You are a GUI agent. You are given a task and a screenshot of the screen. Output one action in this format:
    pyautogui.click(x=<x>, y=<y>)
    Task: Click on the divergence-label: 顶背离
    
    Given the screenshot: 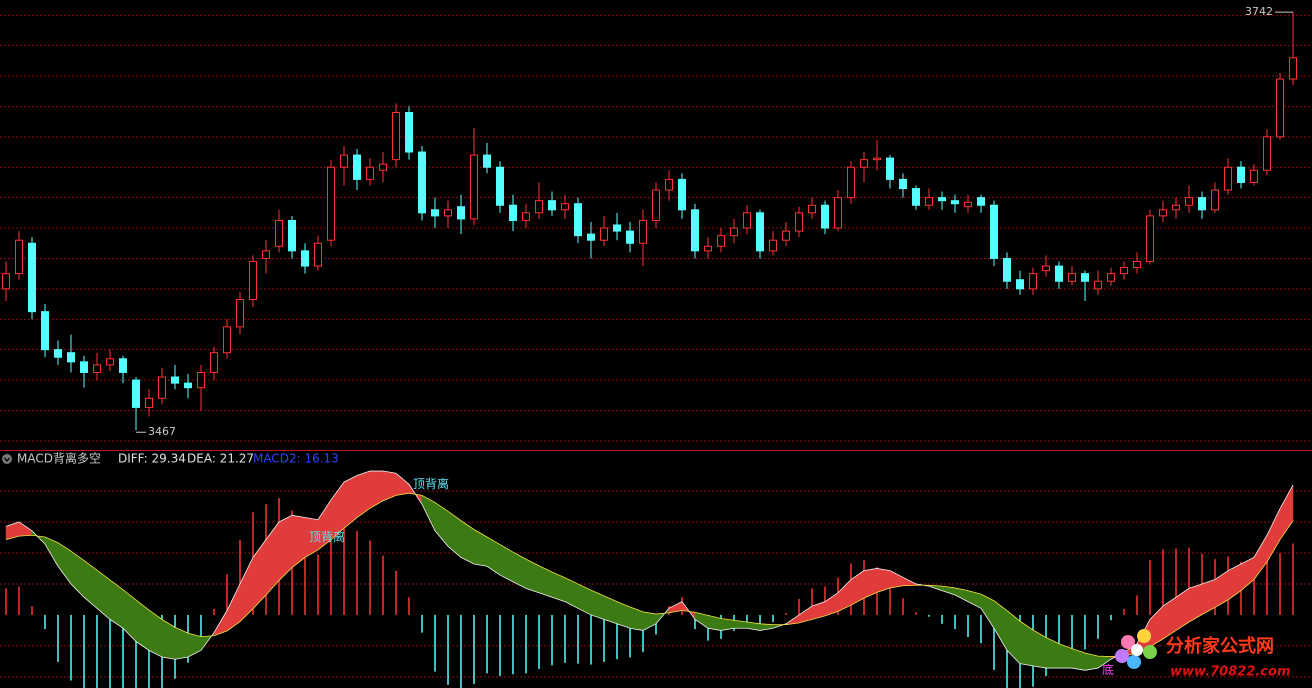 What is the action you would take?
    pyautogui.click(x=327, y=536)
    